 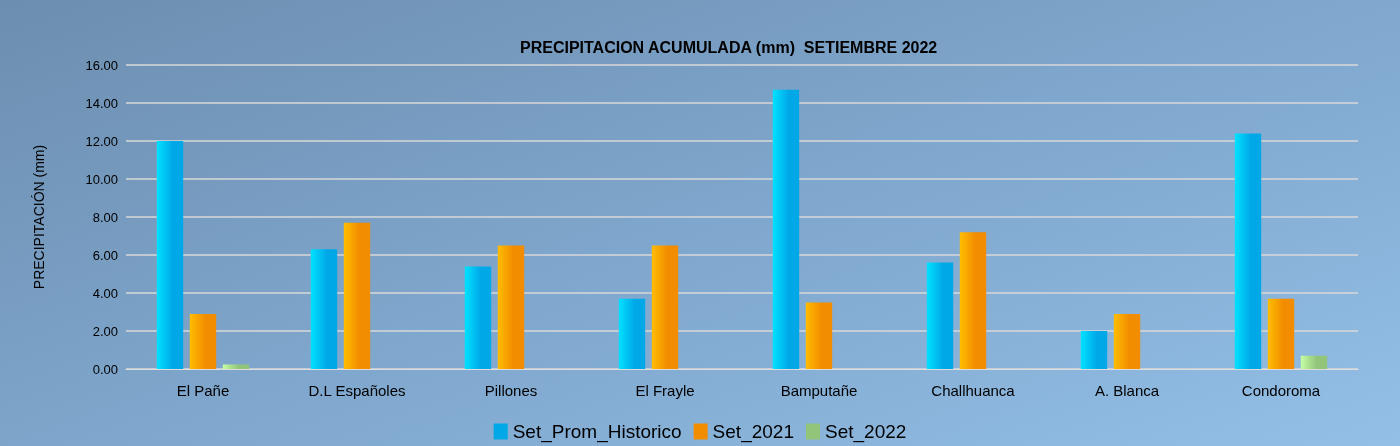 I want to click on y-tick-label: 12.00, so click(x=101, y=141).